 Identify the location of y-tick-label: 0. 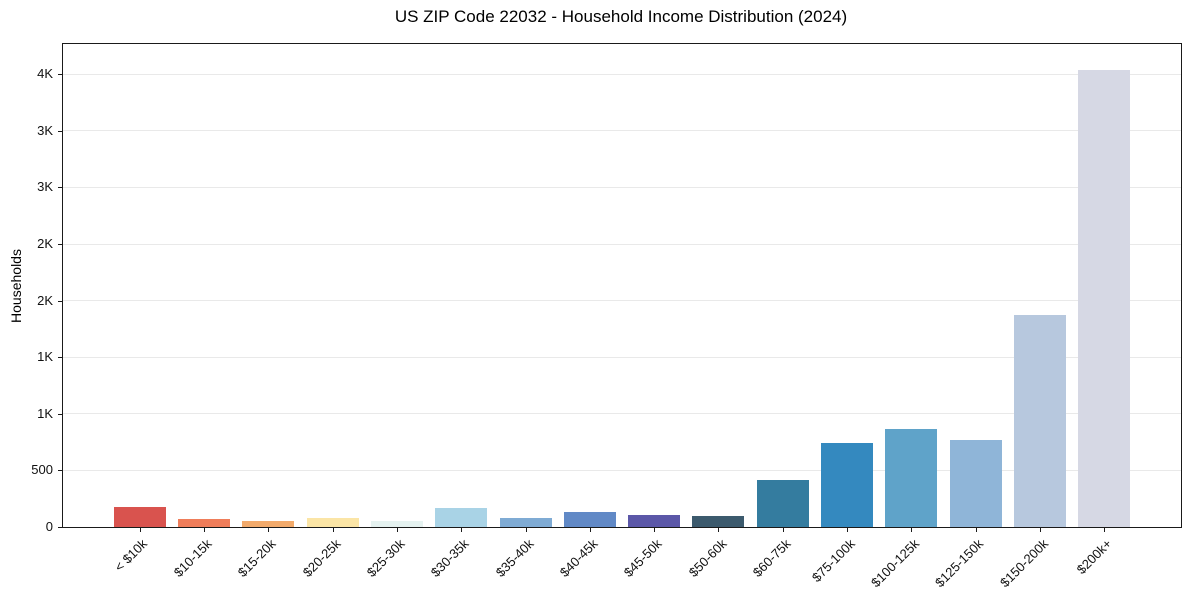
(49, 526).